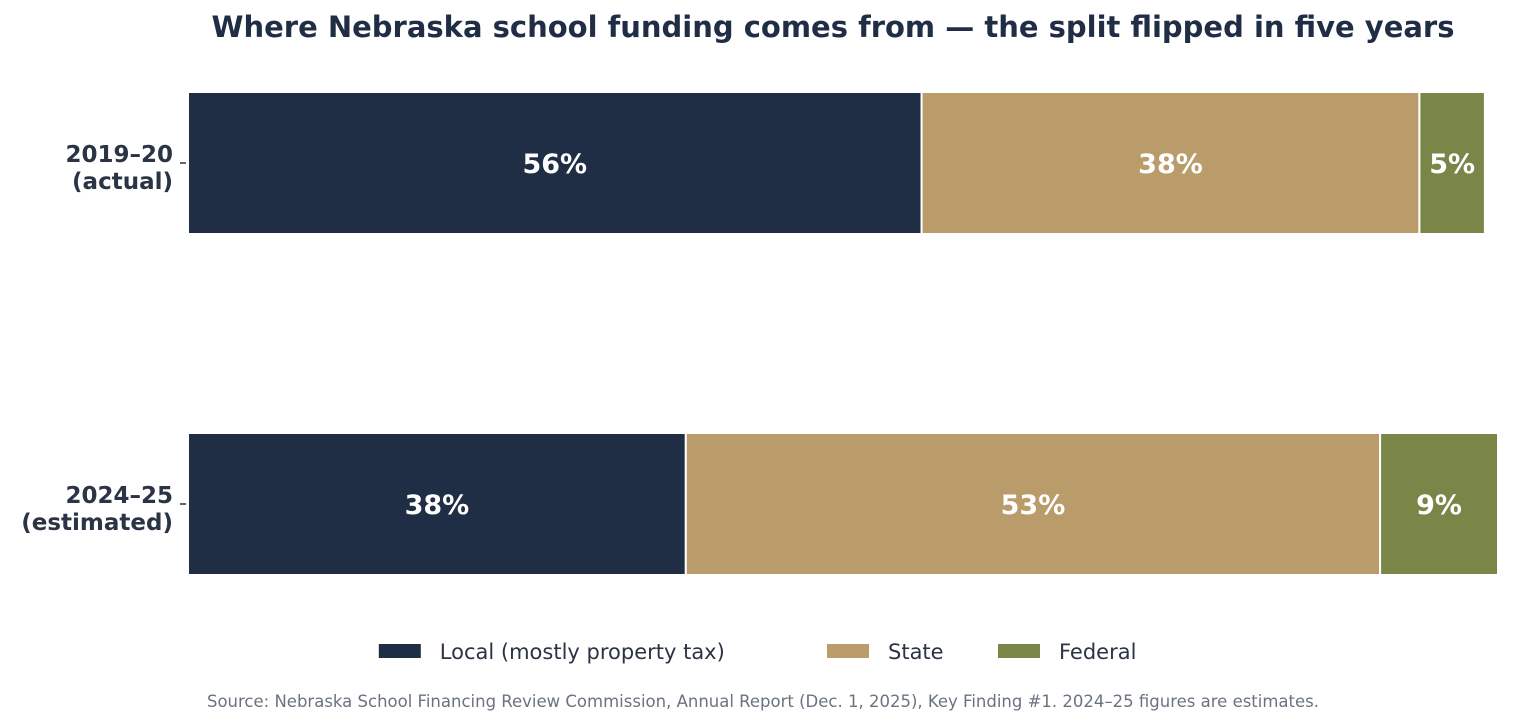 The image size is (1526, 724). What do you see at coordinates (1097, 652) in the screenshot?
I see `legend-label-3: Federal` at bounding box center [1097, 652].